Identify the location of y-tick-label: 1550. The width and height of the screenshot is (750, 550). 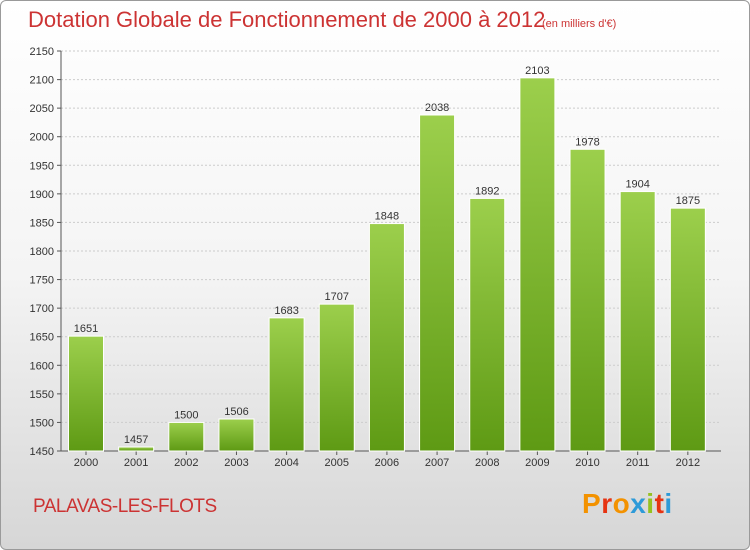
(42, 395).